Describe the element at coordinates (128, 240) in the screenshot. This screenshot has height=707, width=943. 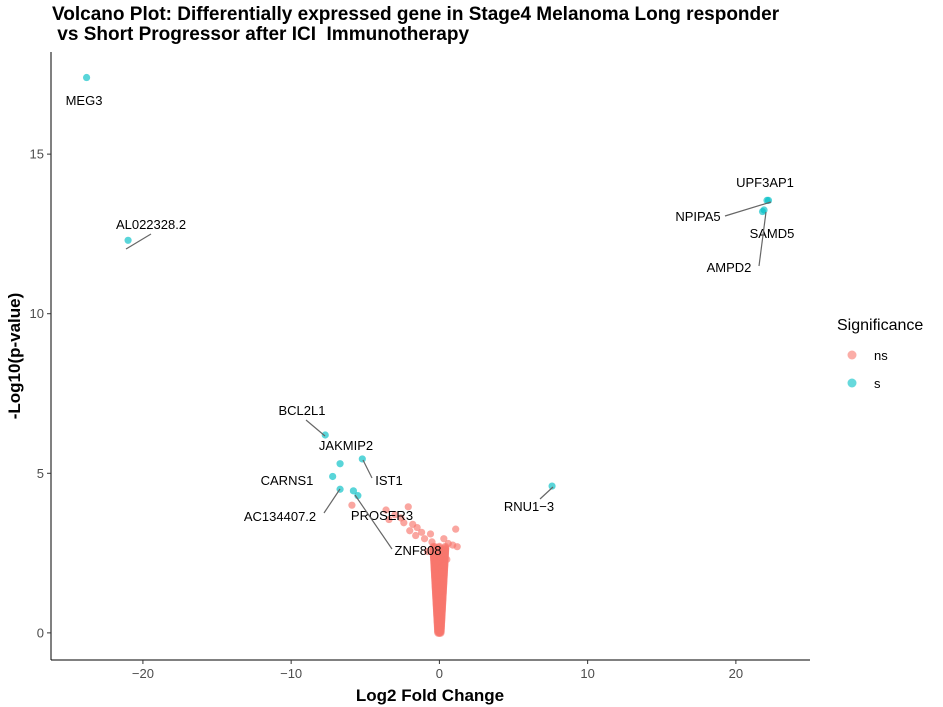
I see `point-al022328.2` at that location.